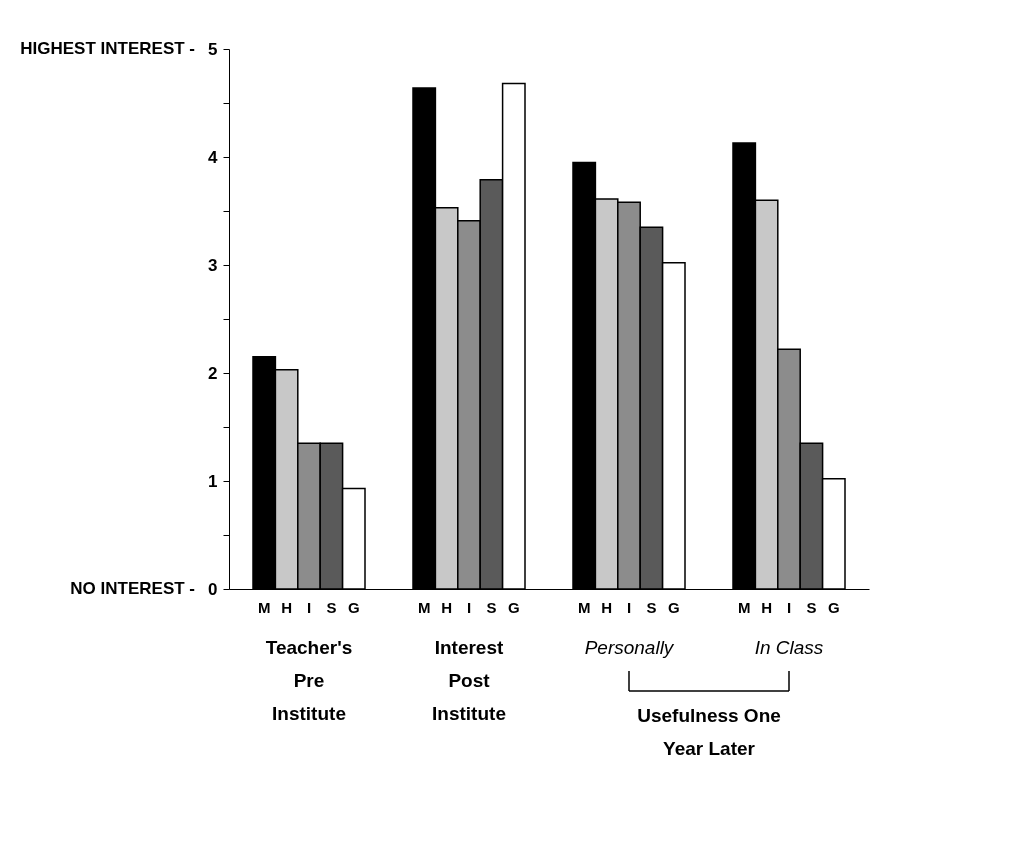  Describe the element at coordinates (469, 680) in the screenshot. I see `x-tick-label: Interest Post Institute` at that location.